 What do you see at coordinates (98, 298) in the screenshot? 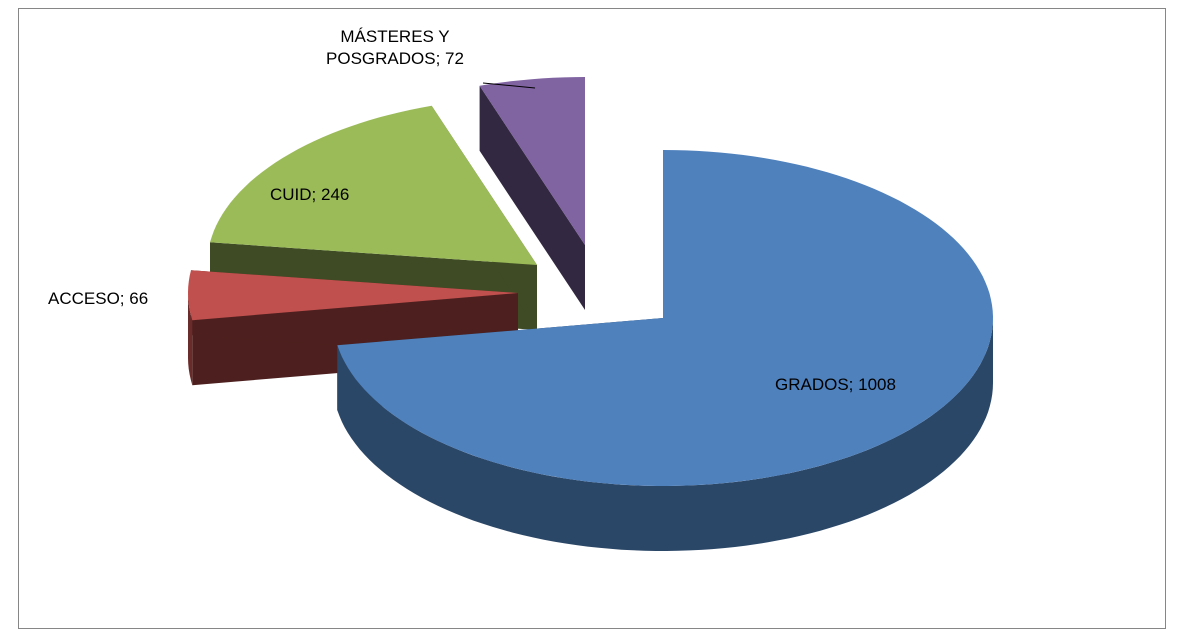
I see `data-label: ACCESO; 66` at bounding box center [98, 298].